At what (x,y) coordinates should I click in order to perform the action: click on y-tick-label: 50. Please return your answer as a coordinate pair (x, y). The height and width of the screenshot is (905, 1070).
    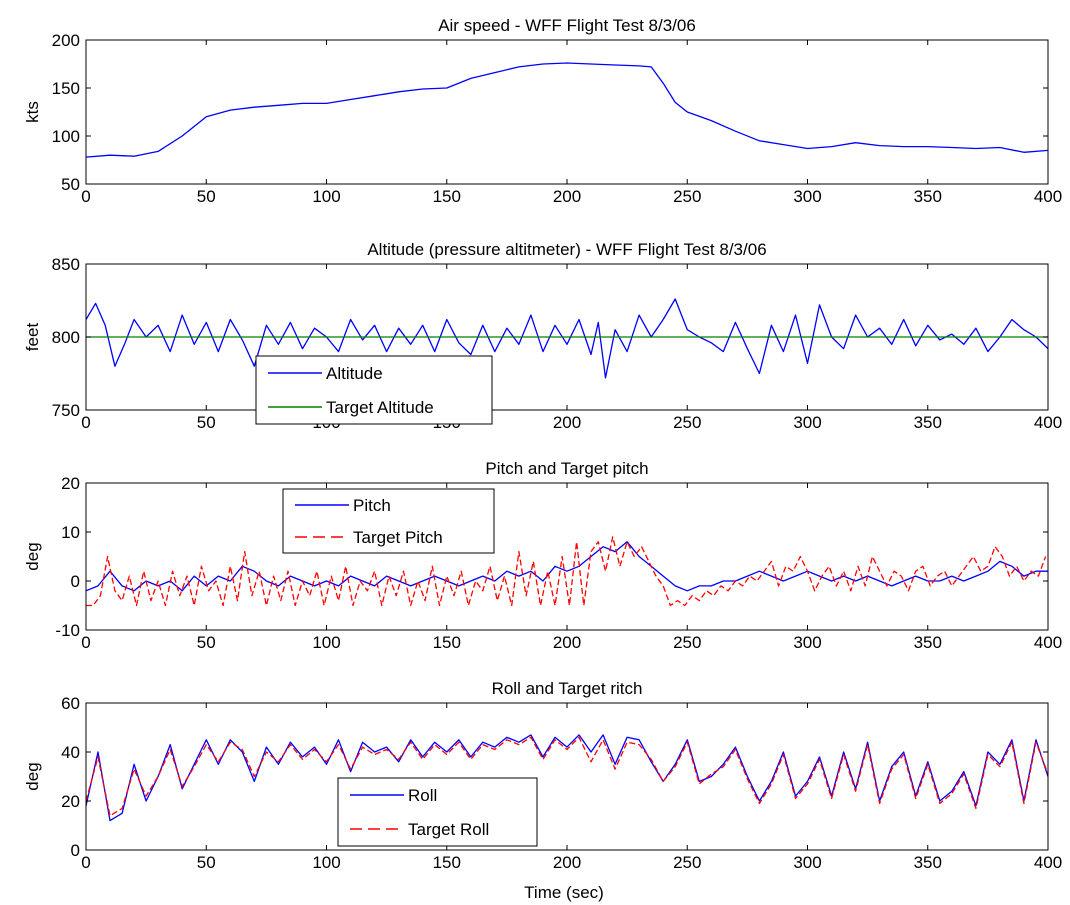
    Looking at the image, I should click on (70, 184).